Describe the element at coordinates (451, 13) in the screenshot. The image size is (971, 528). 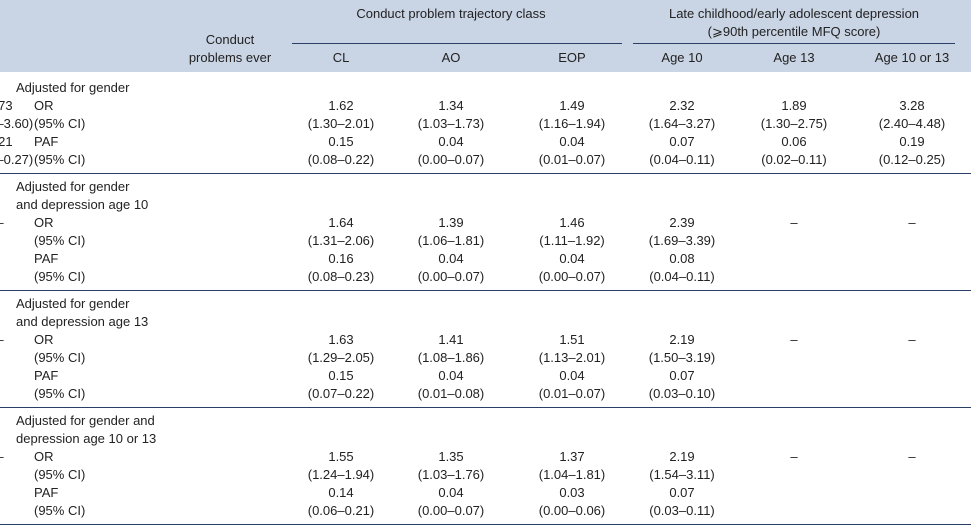
I see `group-header: Conduct problem trajectory class` at that location.